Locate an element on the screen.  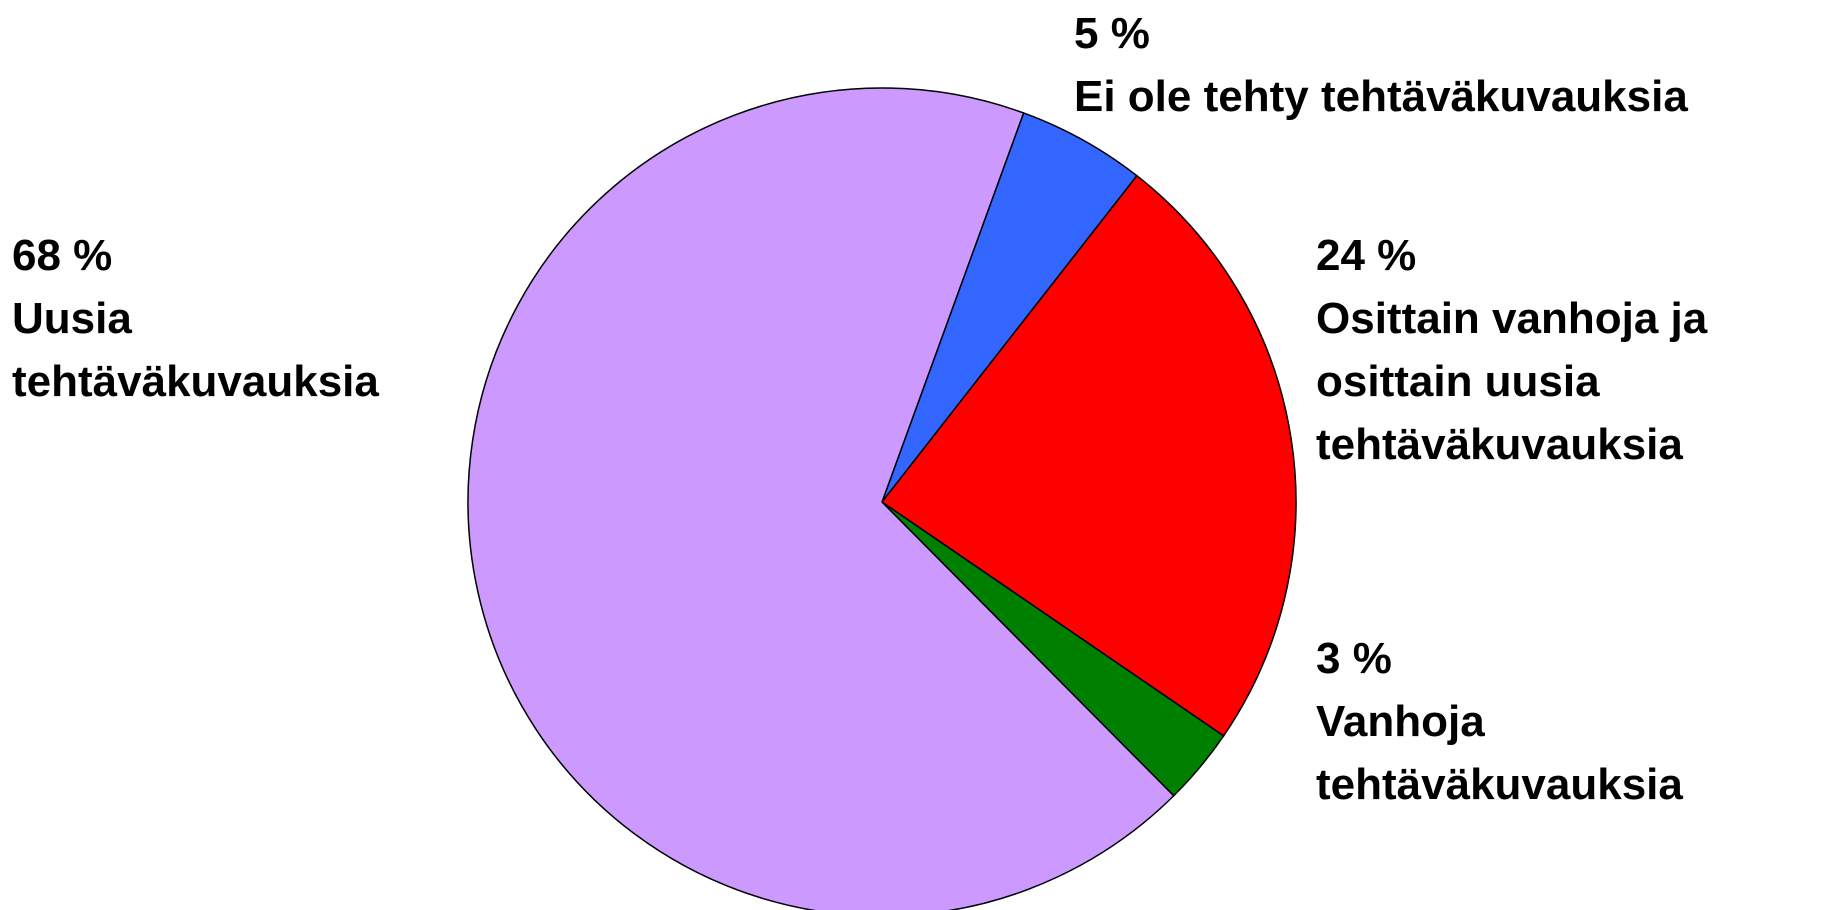
slice-label: 3 % Vanhoja tehtäväkuvauksia is located at coordinates (1551, 721).